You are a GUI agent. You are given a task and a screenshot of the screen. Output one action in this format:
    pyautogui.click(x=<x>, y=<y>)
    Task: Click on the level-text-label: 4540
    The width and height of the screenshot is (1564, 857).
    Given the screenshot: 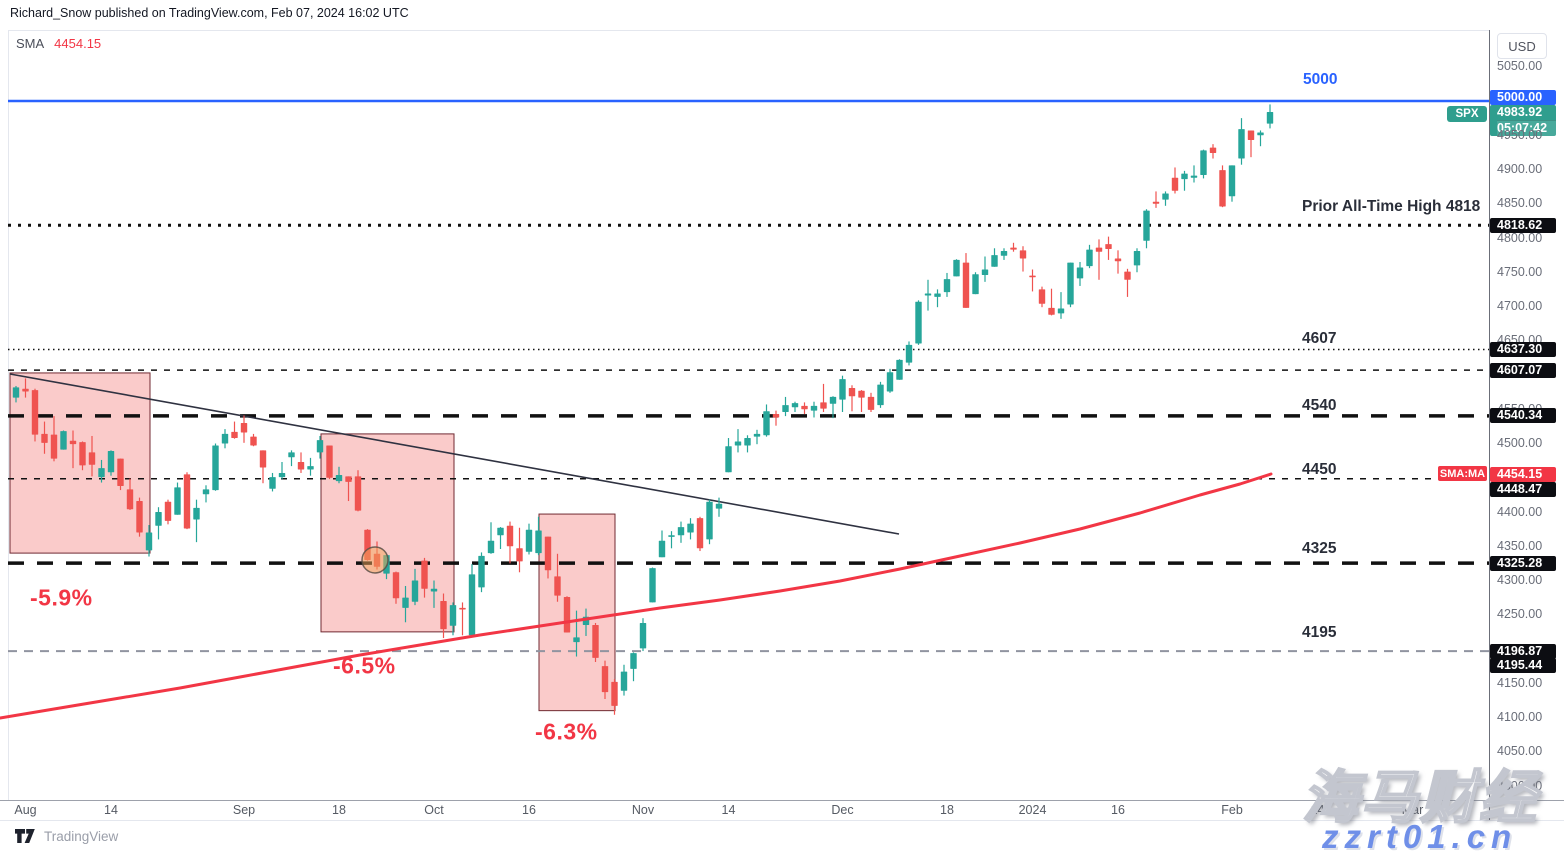 What is the action you would take?
    pyautogui.click(x=1319, y=405)
    